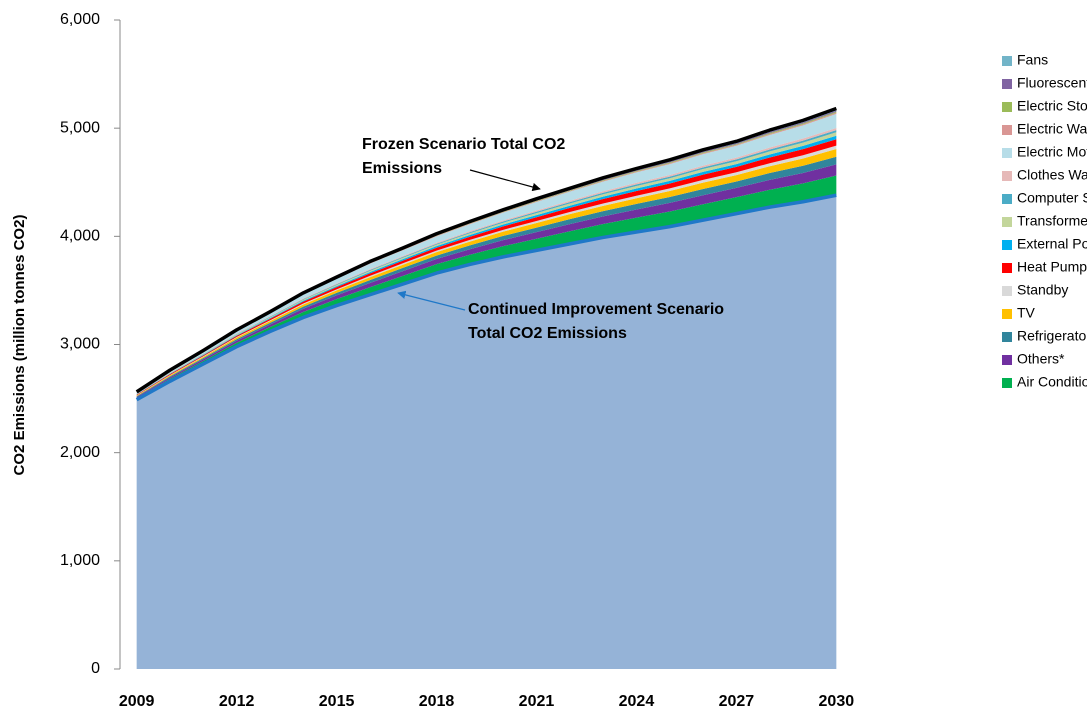  I want to click on legend-label: Air Conditioner, so click(1052, 382).